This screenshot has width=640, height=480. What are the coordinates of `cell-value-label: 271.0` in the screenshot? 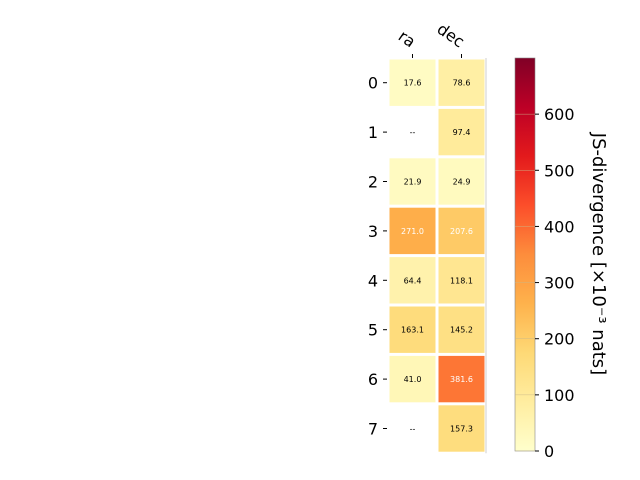 It's located at (412, 231).